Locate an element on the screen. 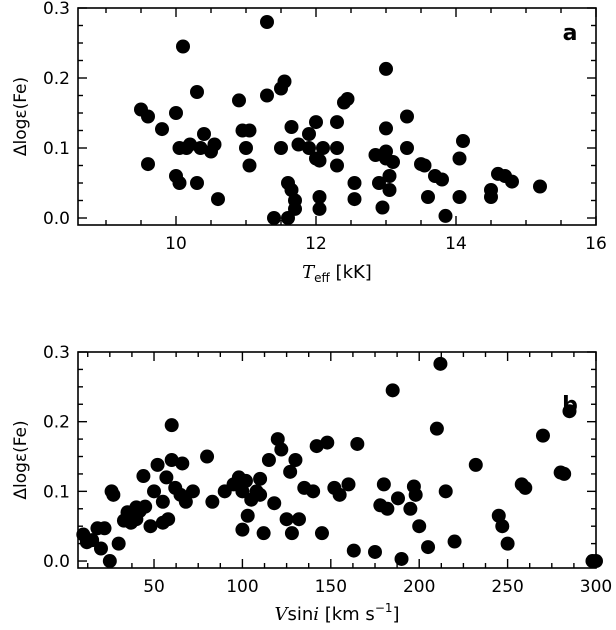 The height and width of the screenshot is (630, 616). y-tick-label: 0.2 is located at coordinates (56, 423).